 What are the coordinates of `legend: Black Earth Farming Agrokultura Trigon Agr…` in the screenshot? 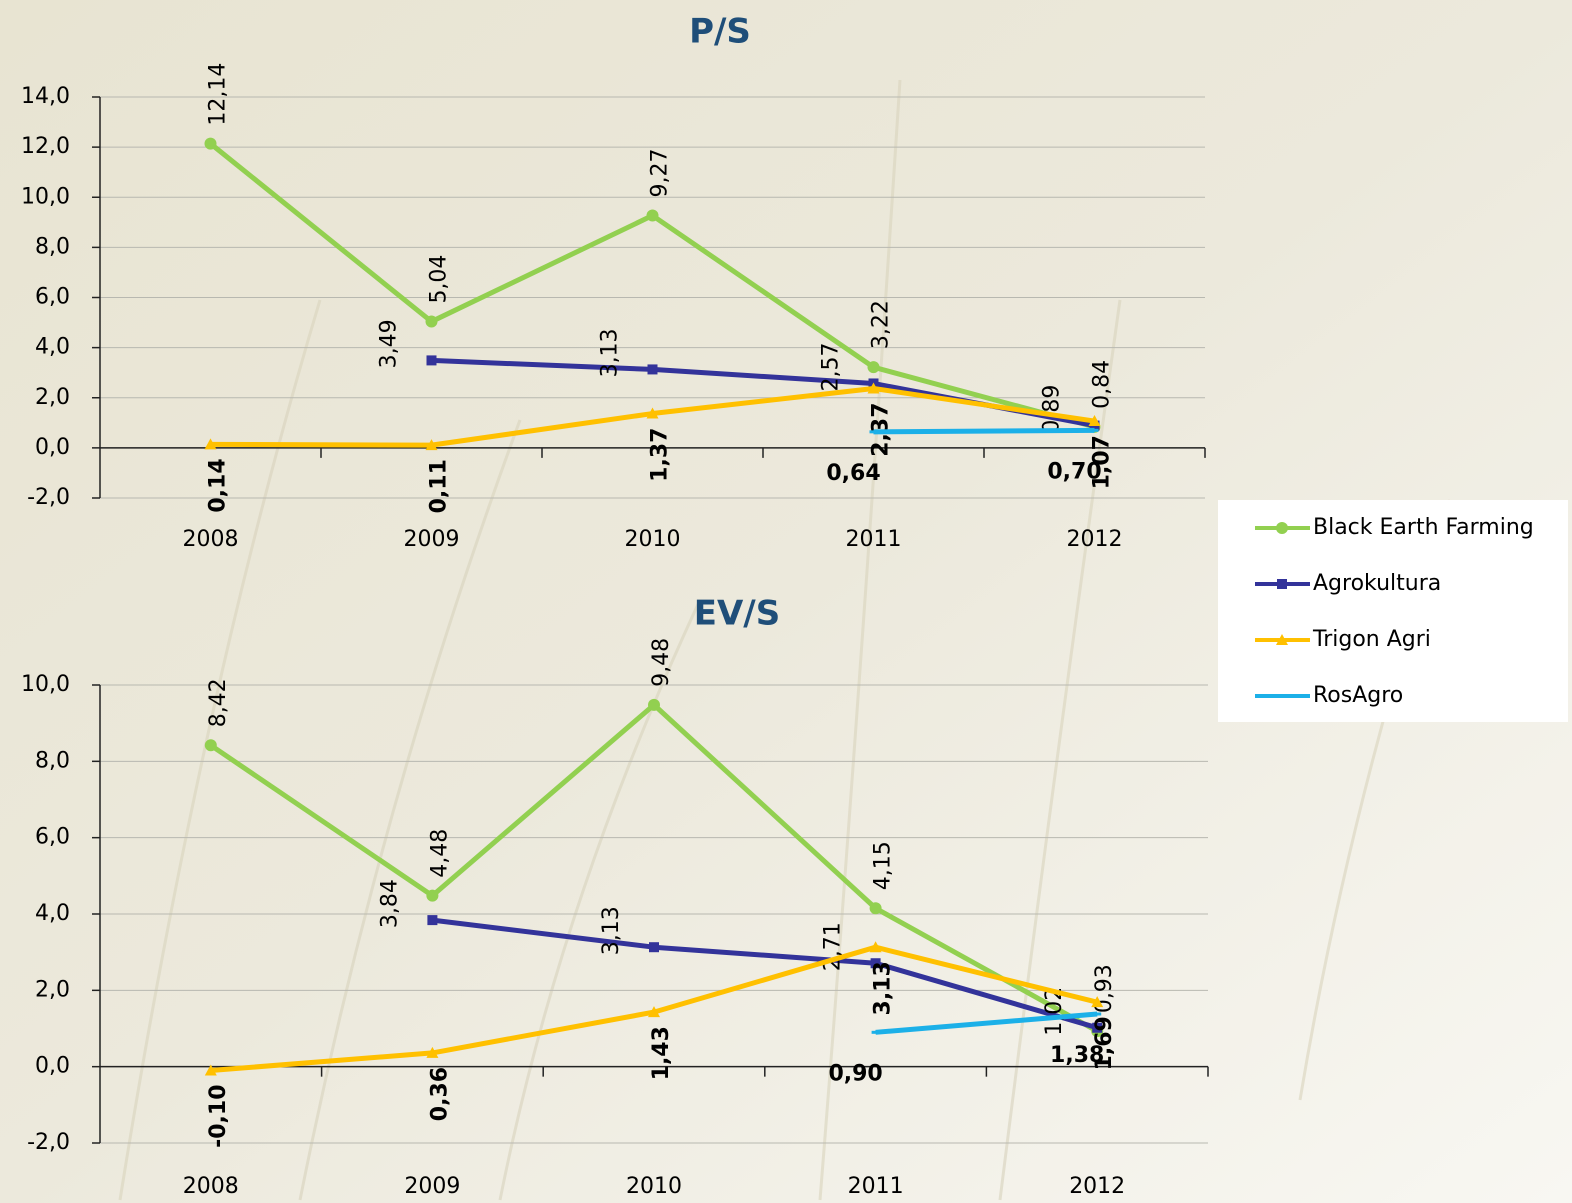 It's located at (1393, 611).